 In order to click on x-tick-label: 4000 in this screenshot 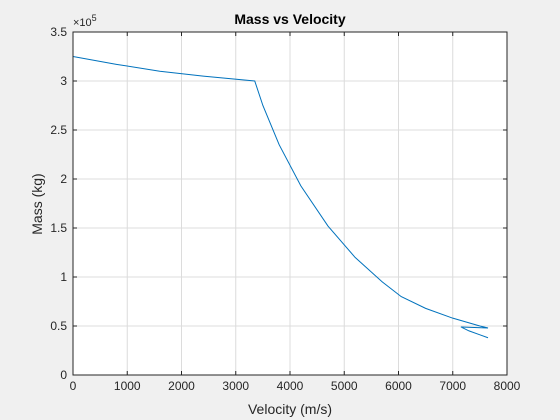, I will do `click(290, 386)`.